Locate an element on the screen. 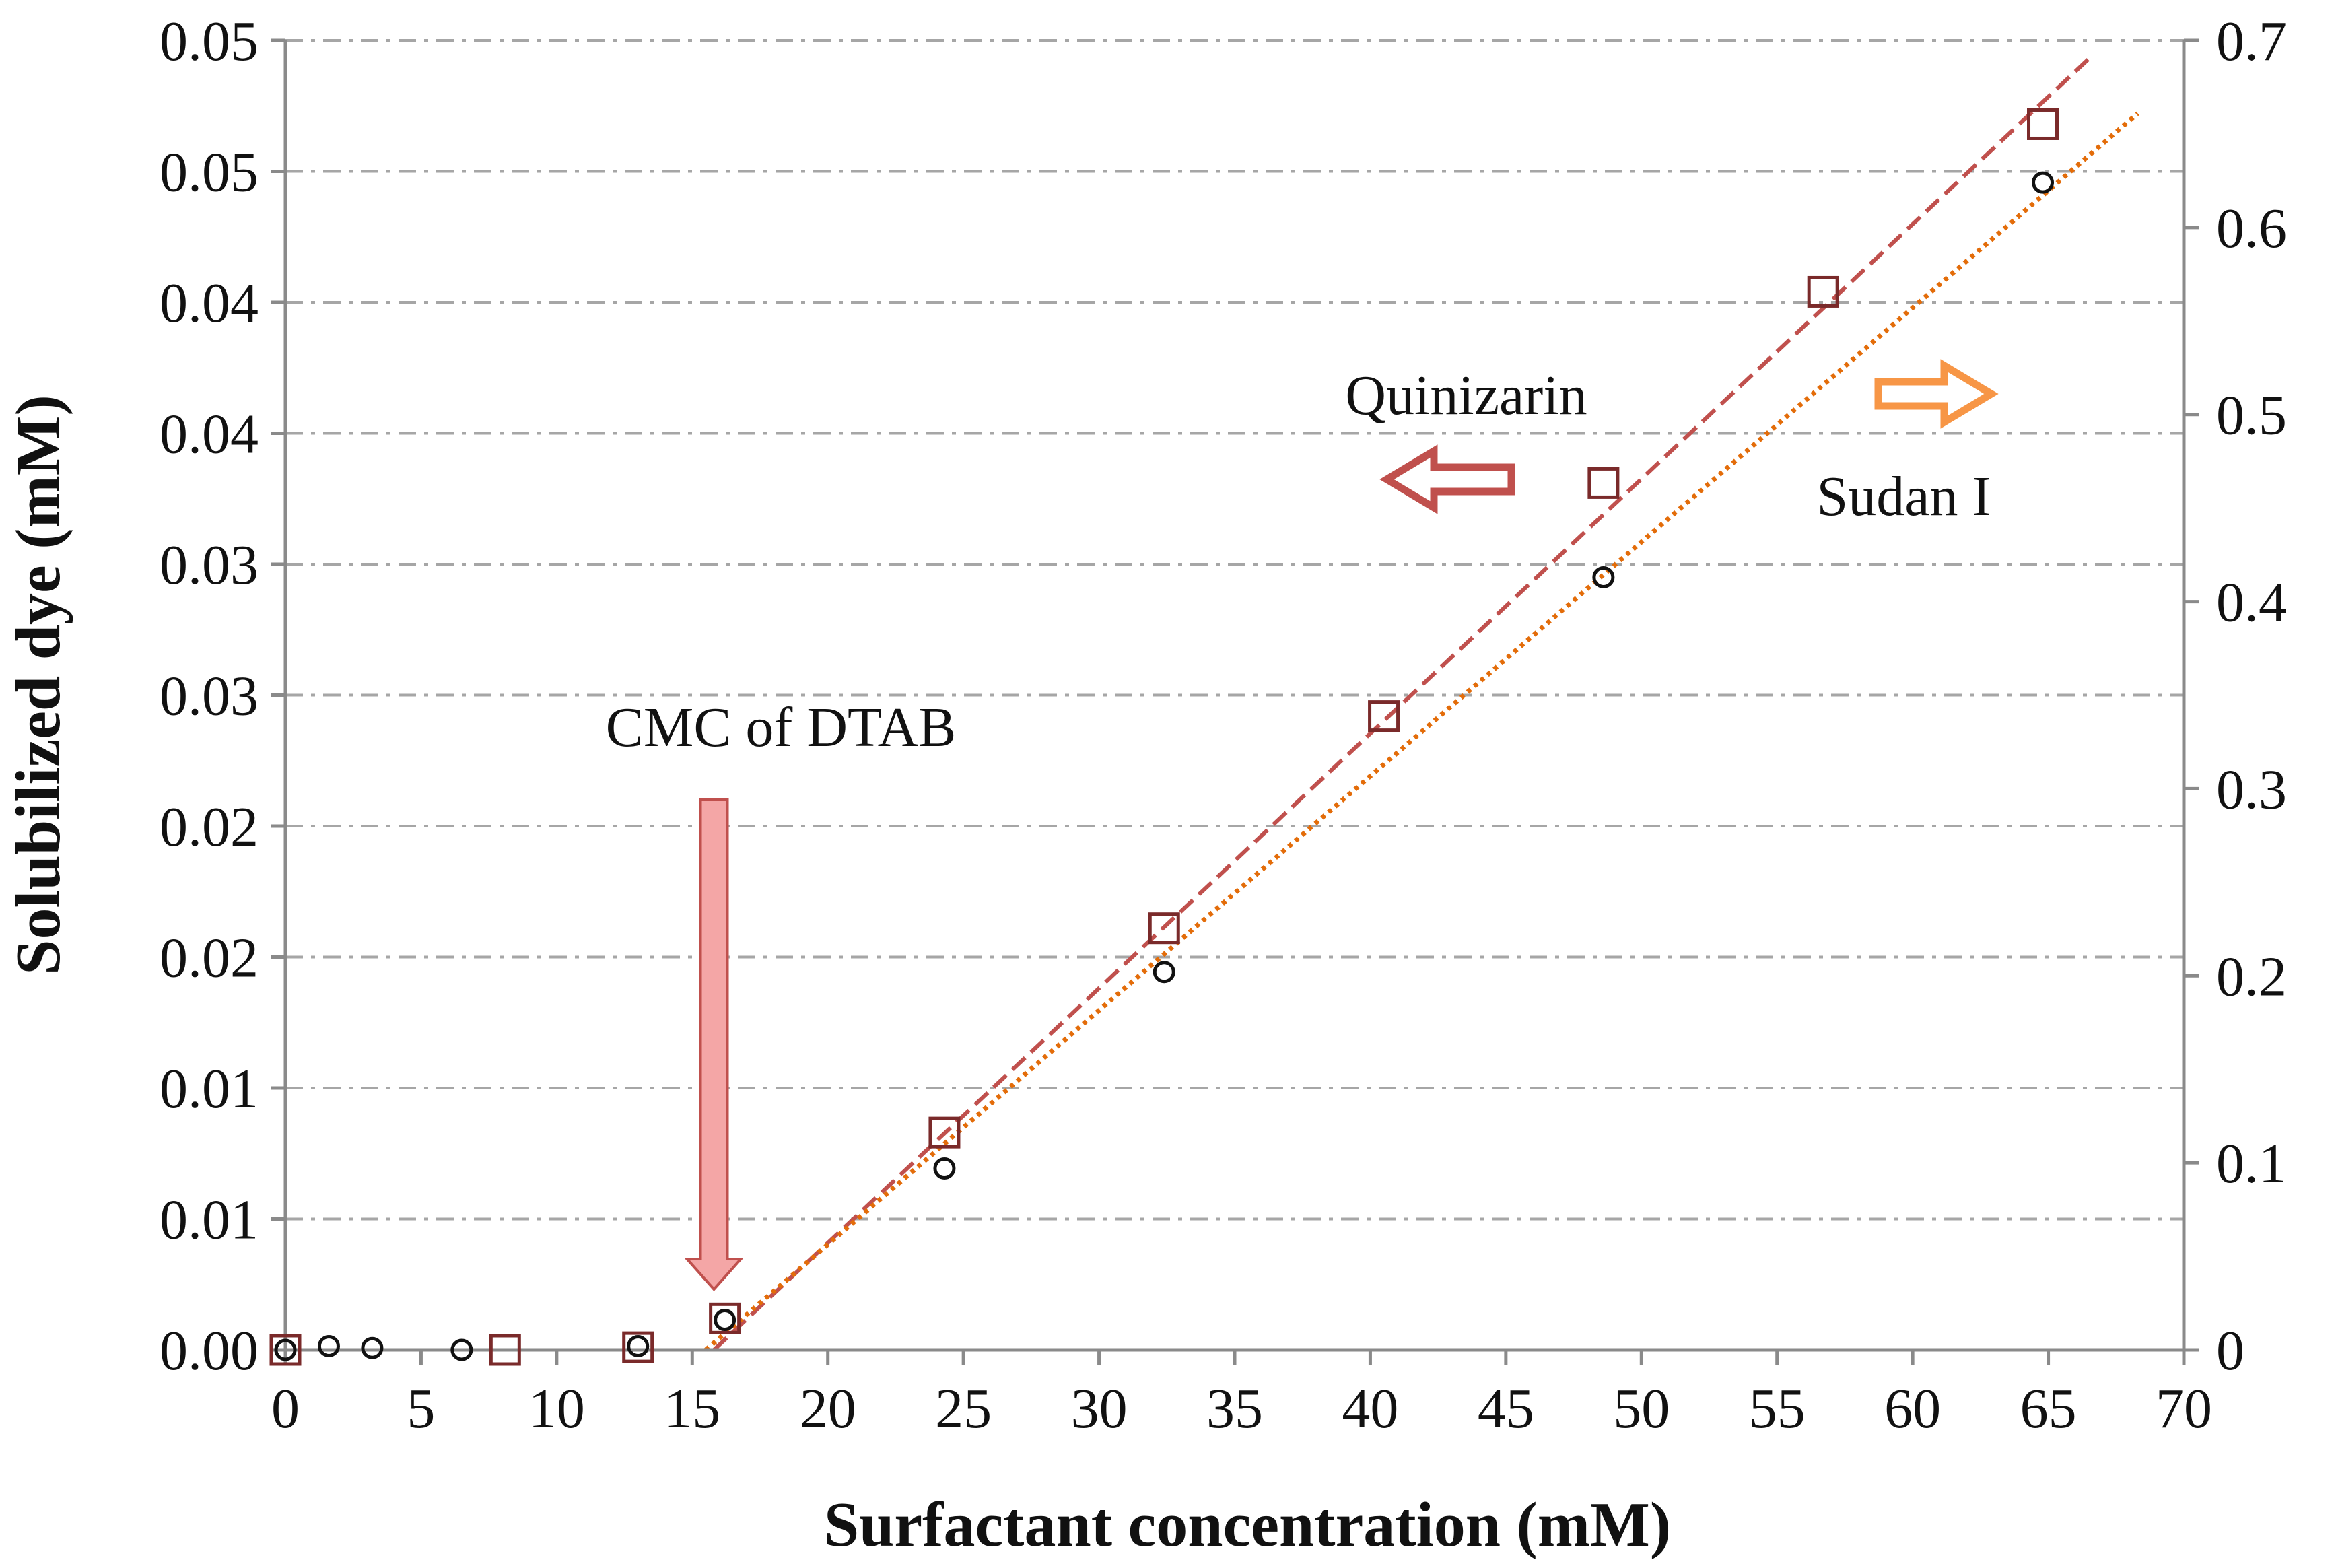 The width and height of the screenshot is (2336, 1568). y-right-tick-labels: 0 0.1 0.2 0.3 0.4 0.5 0.6 0.7 is located at coordinates (2251, 696).